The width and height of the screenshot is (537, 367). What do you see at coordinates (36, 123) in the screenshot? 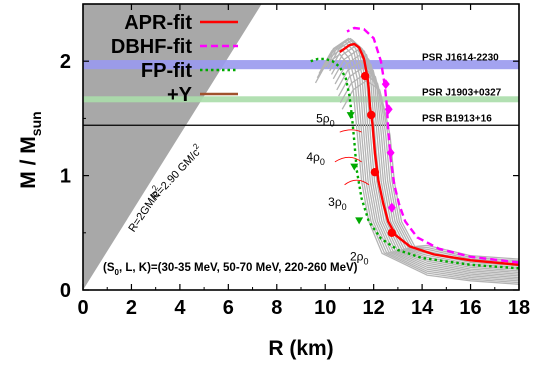
I see `y-axis-label-sub: sun` at bounding box center [36, 123].